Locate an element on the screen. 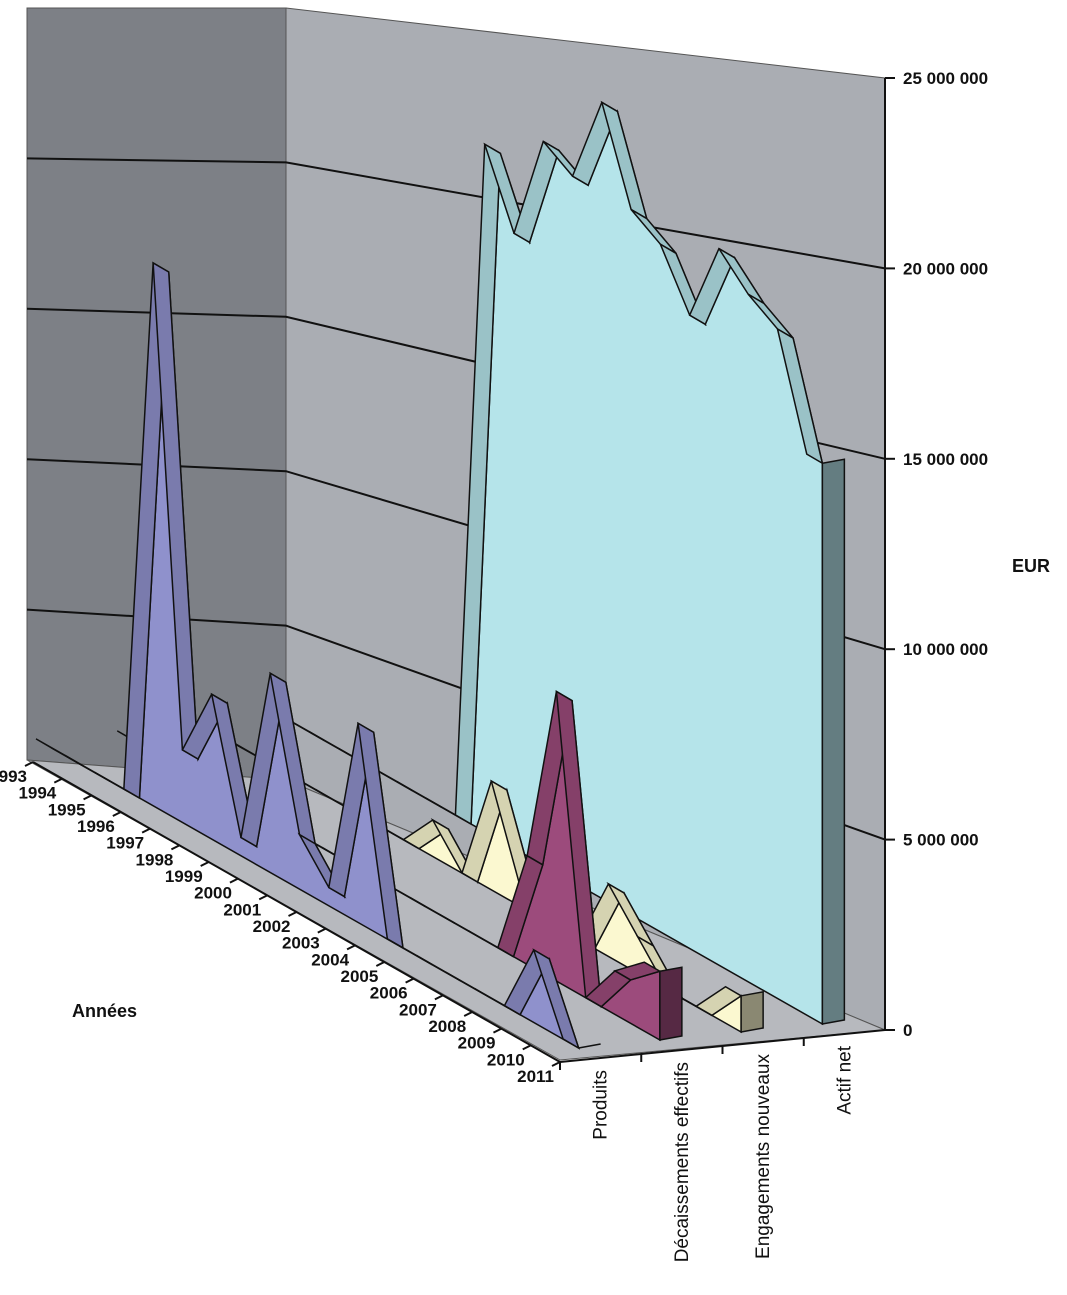 This screenshot has width=1067, height=1295. x-tick-label: 1997 is located at coordinates (125, 843).